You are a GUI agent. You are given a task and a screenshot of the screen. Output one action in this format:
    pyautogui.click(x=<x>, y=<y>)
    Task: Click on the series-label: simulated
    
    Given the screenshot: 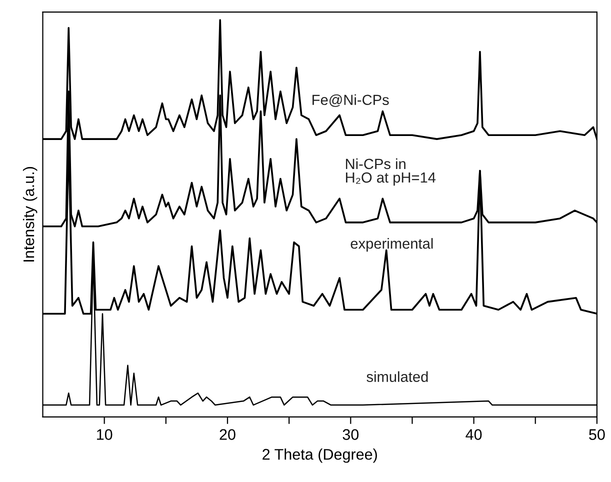 What is the action you would take?
    pyautogui.click(x=397, y=376)
    